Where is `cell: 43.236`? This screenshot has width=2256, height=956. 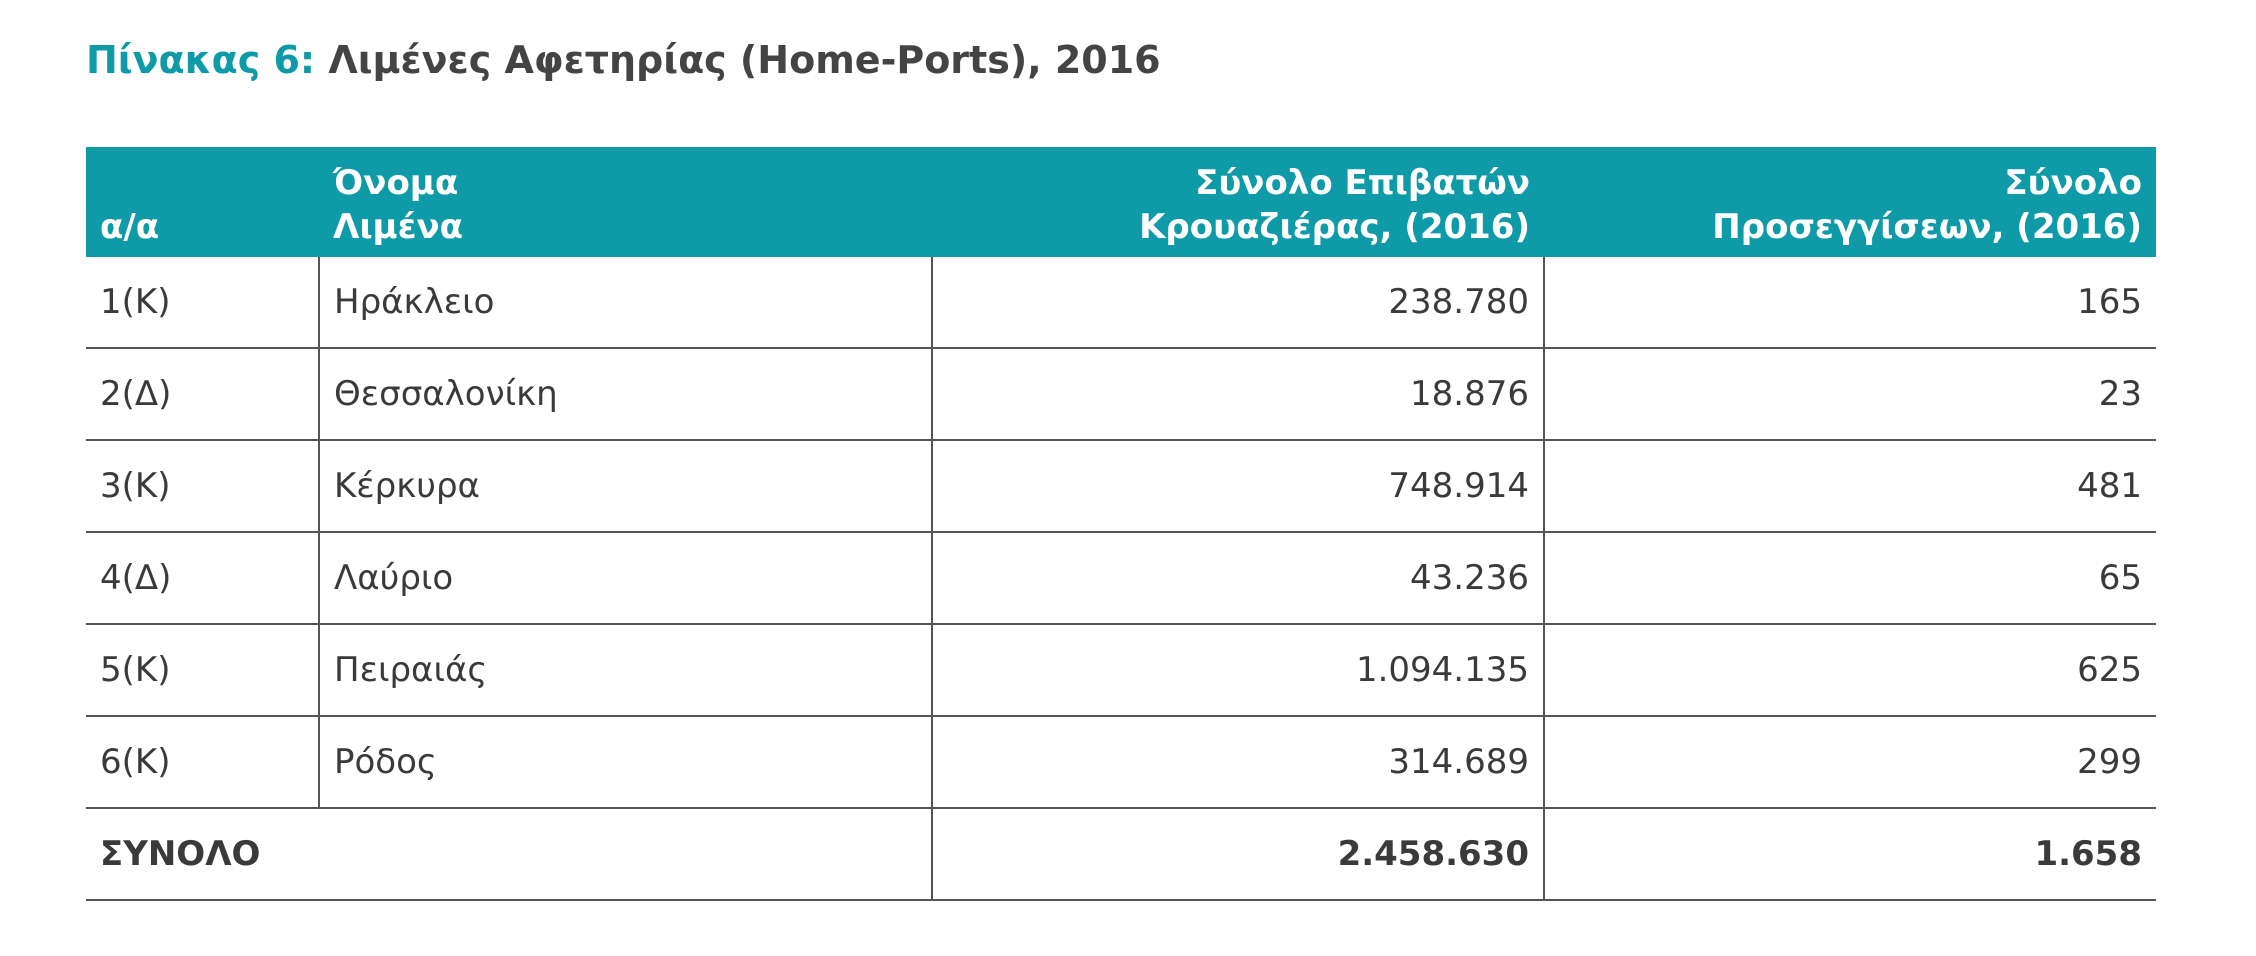
cell: 43.236 is located at coordinates (1237, 578).